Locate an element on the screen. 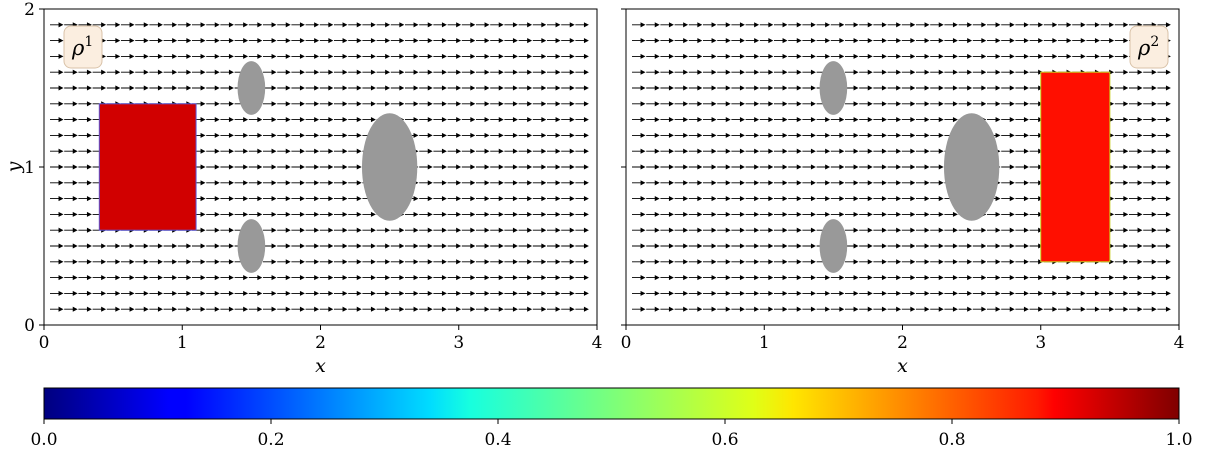  colorbar: 0.0 0.2 0.4 0.6 0.8 1.0 is located at coordinates (611, 418).